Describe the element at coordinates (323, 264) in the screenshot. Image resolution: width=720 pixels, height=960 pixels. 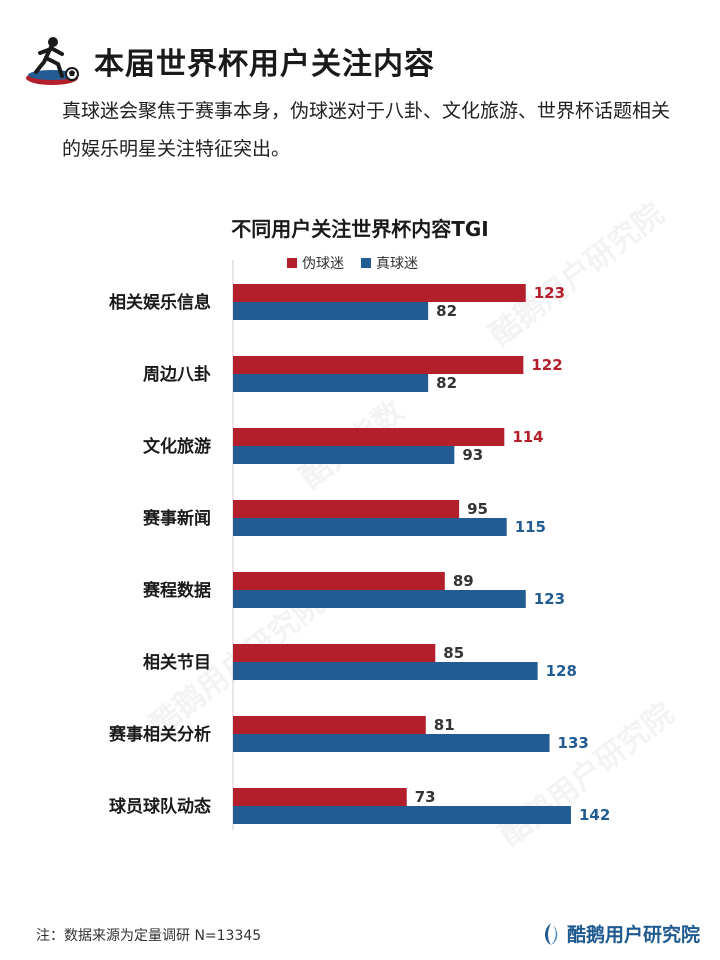
I see `legend-label-1: 伪球迷` at that location.